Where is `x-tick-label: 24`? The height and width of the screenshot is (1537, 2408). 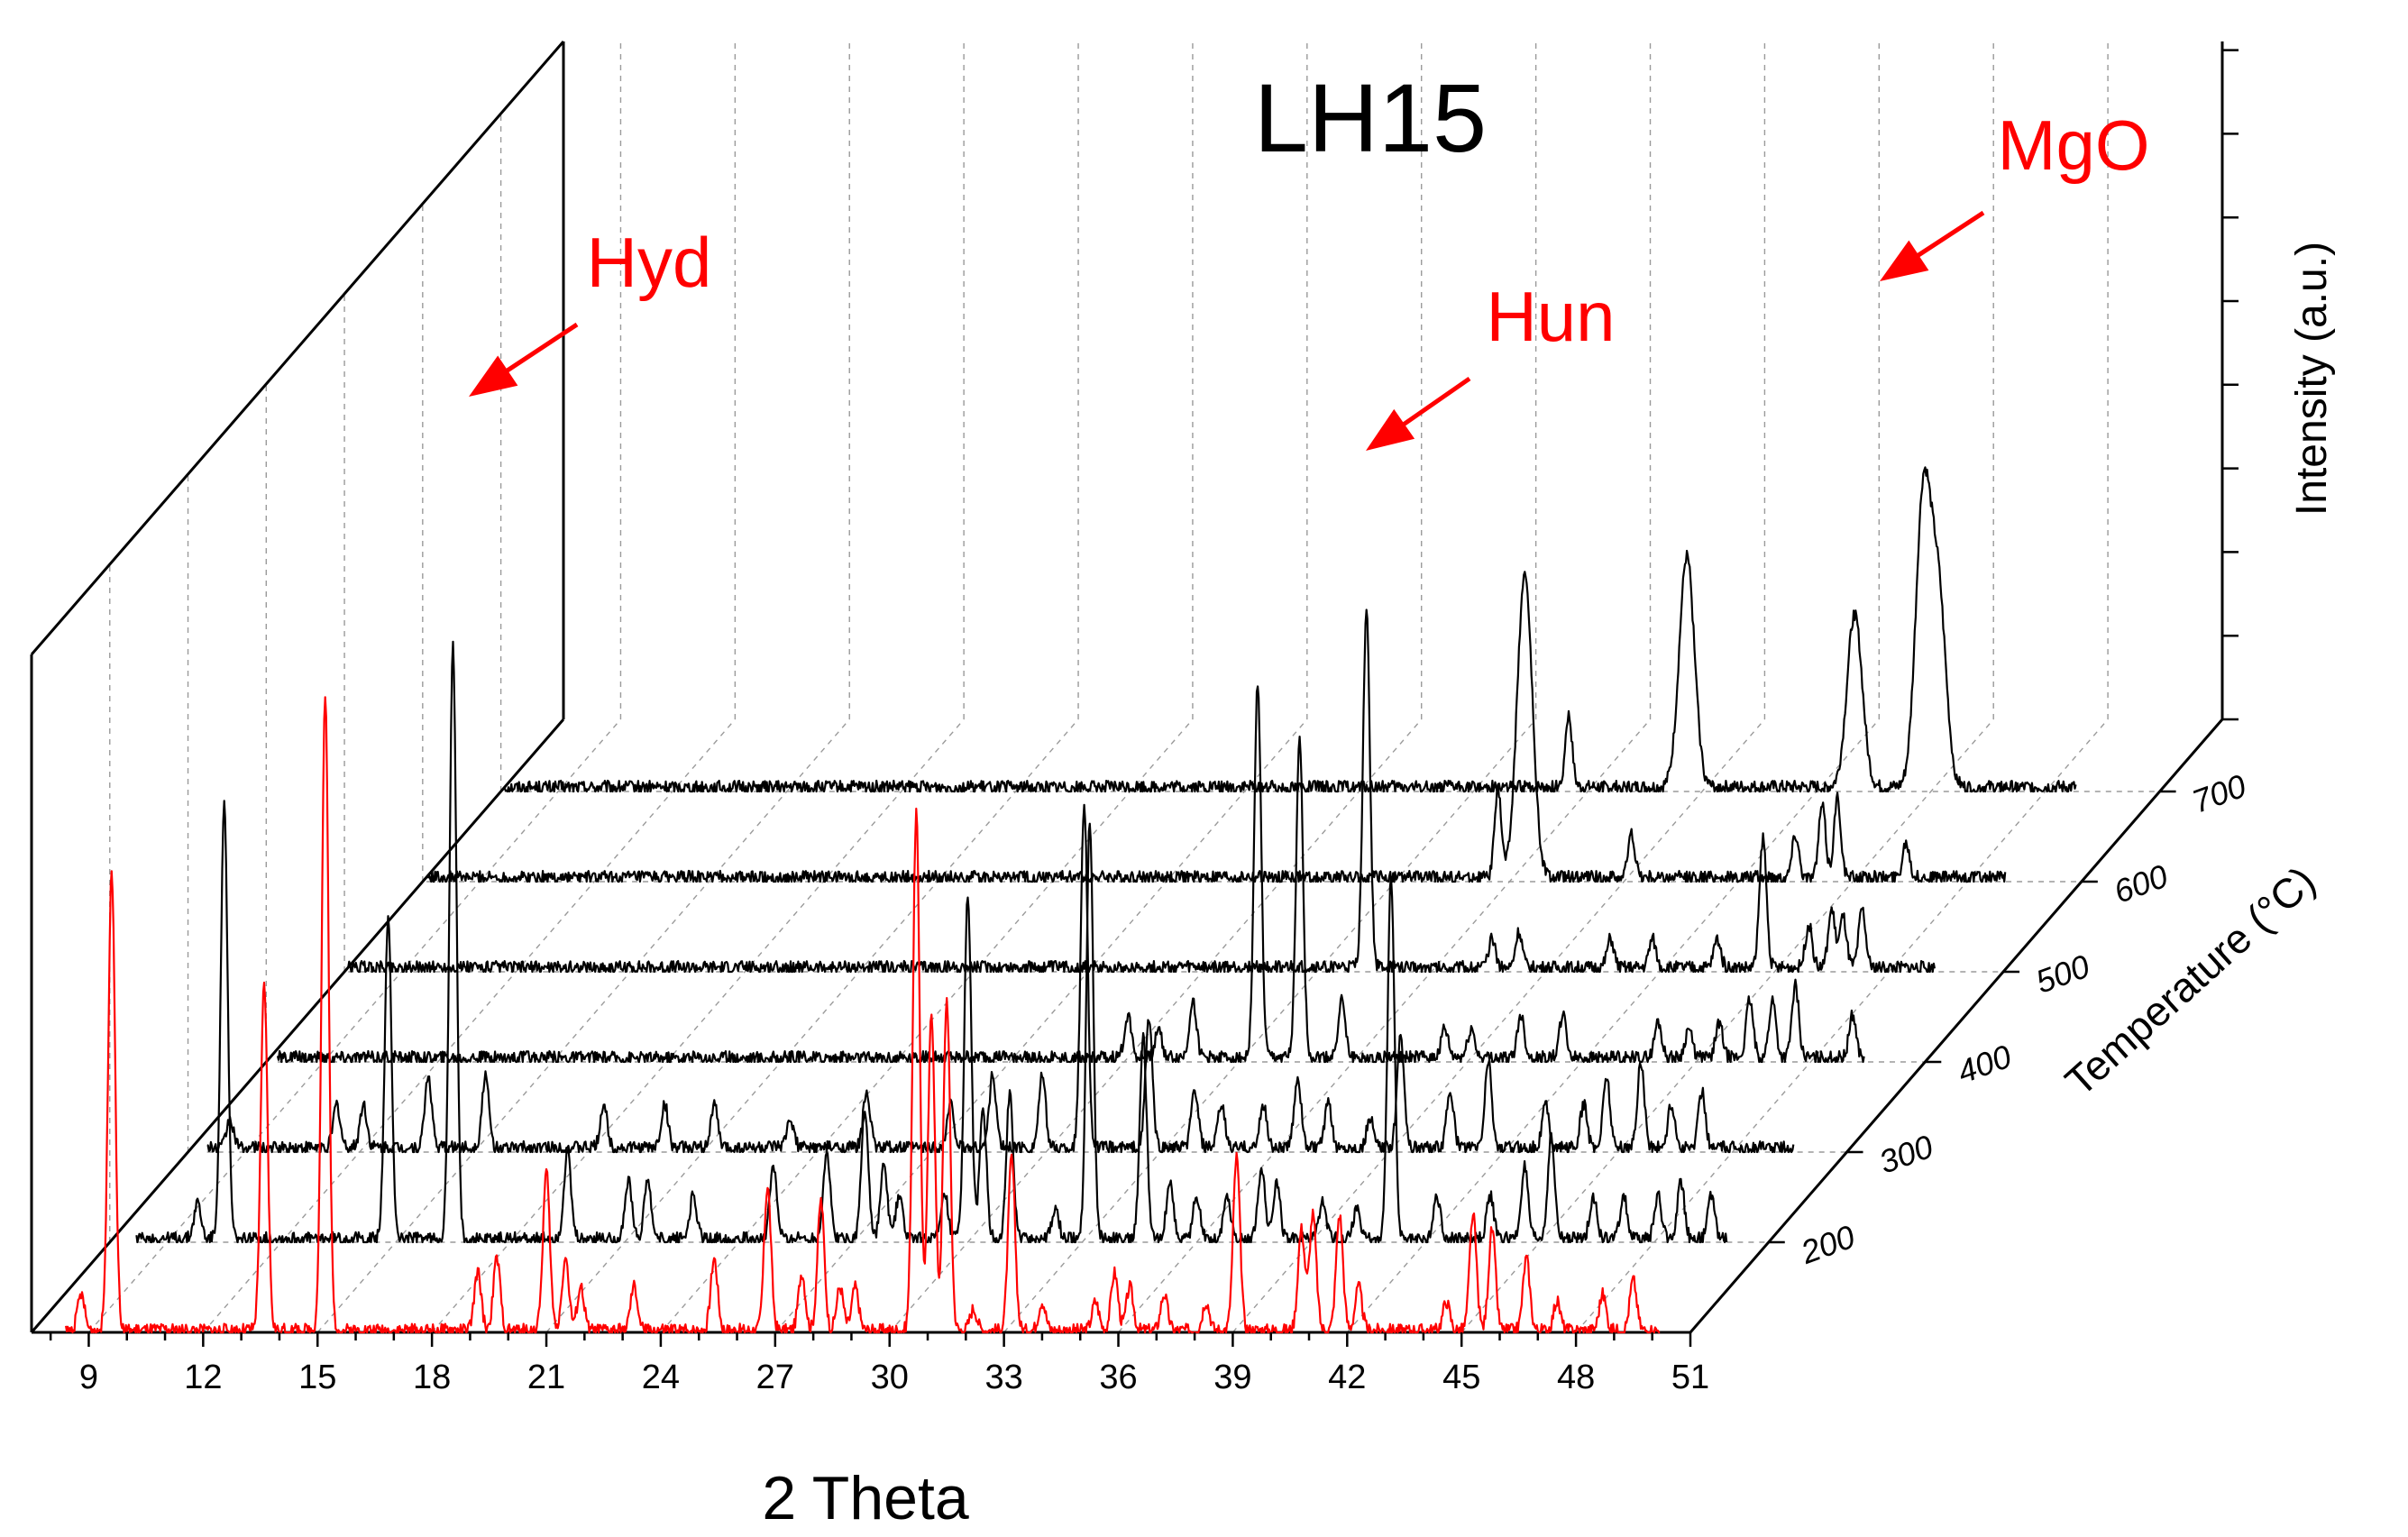
x-tick-label: 24 is located at coordinates (661, 1378).